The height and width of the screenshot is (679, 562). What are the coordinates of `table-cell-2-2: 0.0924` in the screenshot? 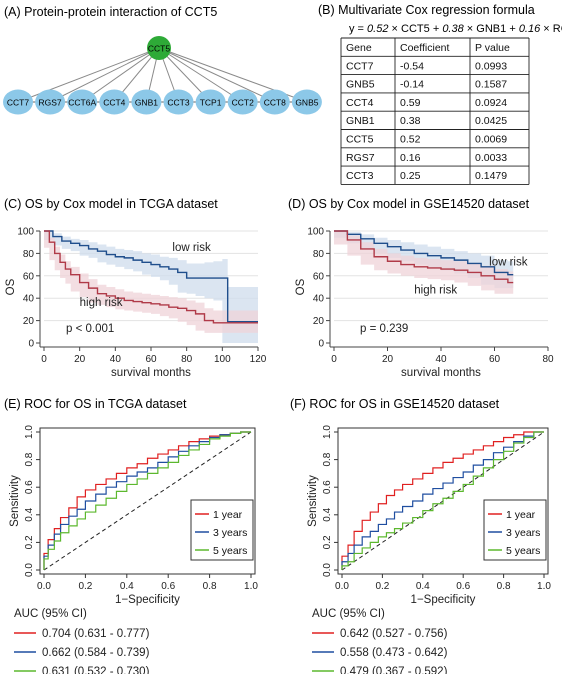 It's located at (491, 103).